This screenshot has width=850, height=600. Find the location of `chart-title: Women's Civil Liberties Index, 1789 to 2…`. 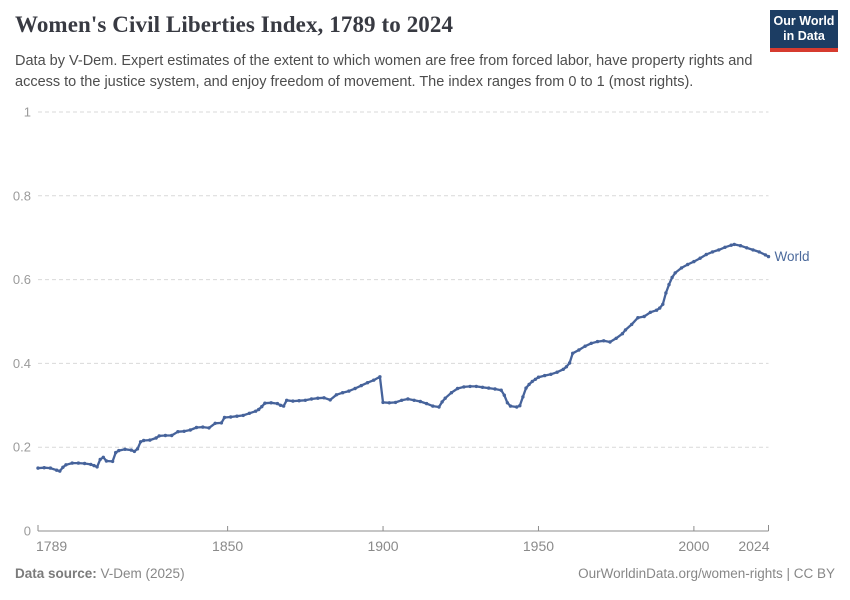

chart-title: Women's Civil Liberties Index, 1789 to 2… is located at coordinates (234, 24).